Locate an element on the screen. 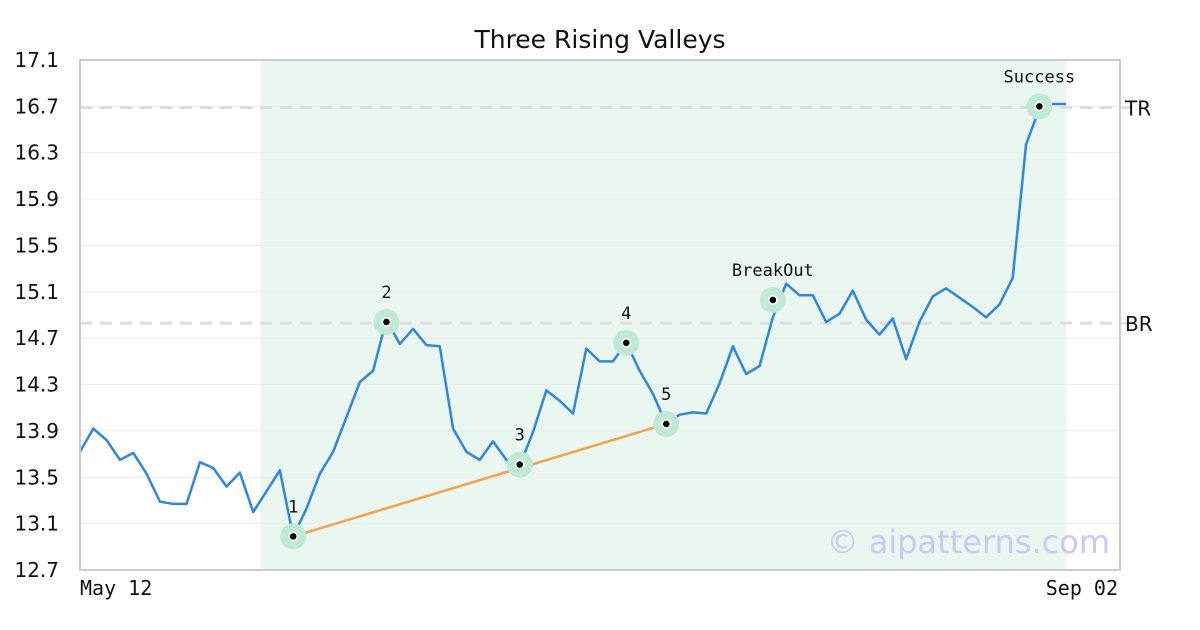  y-tick-label: 14.3 is located at coordinates (36, 385).